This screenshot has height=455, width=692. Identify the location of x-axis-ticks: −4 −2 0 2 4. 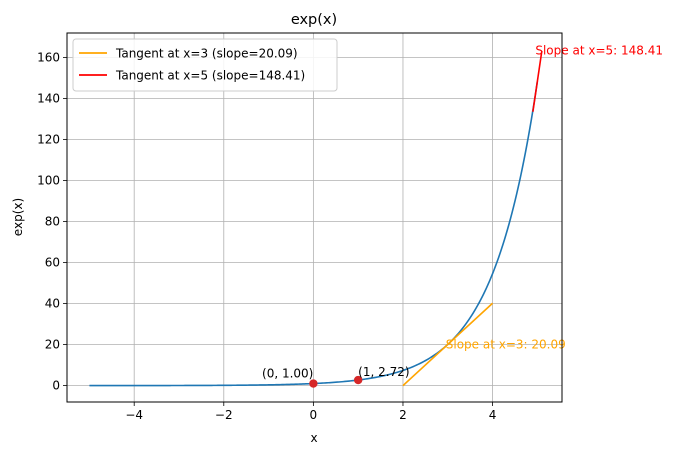
(310, 412).